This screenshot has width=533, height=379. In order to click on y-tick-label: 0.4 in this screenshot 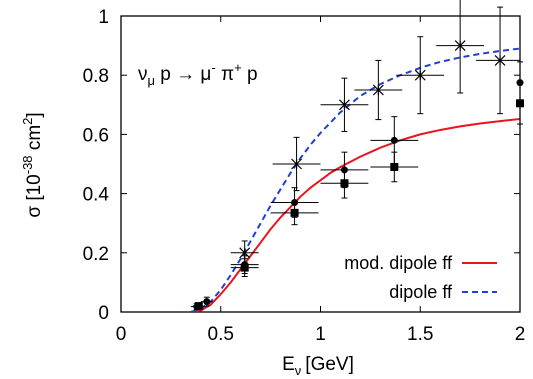, I will do `click(96, 195)`.